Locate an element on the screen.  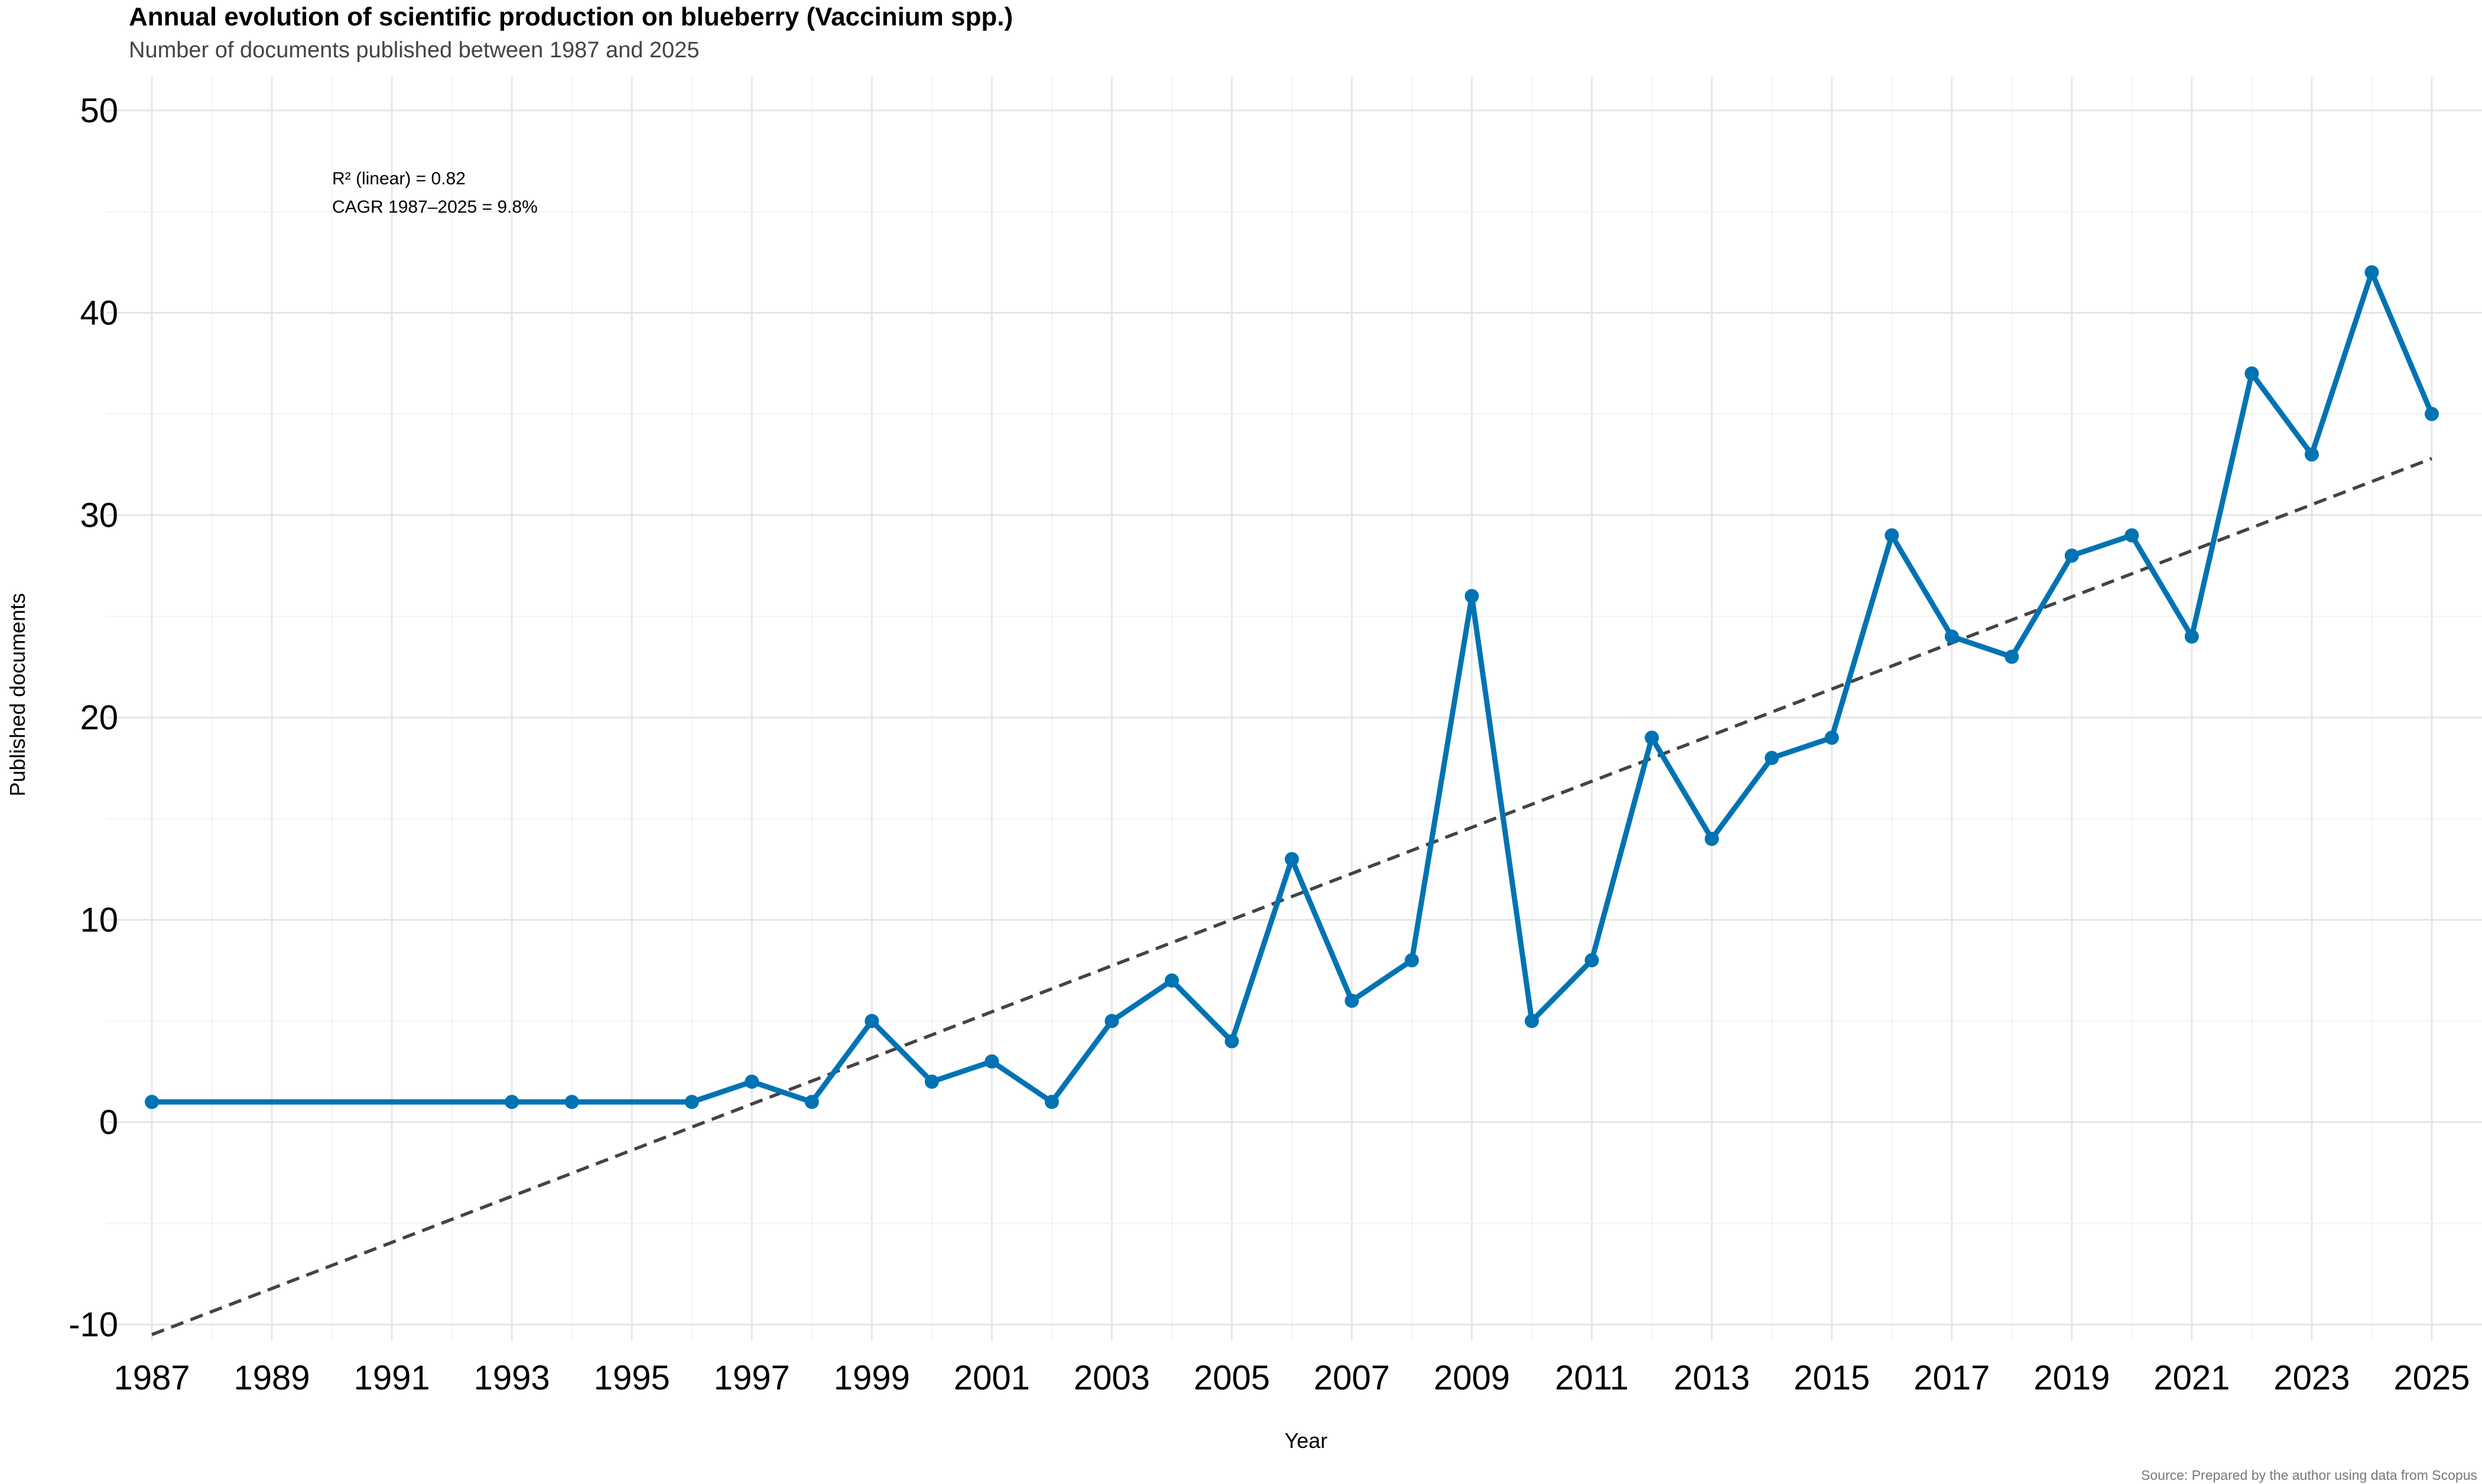
y-tick-label: -10 is located at coordinates (94, 1325).